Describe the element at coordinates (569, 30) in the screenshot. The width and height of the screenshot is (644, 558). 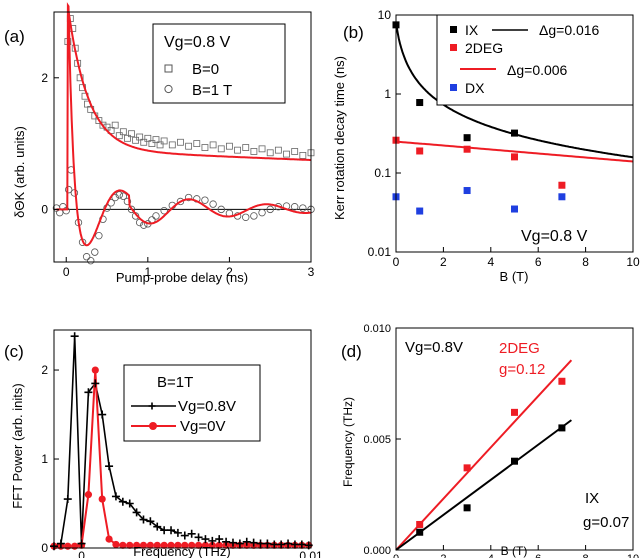
I see `panel-b-legend-fit-ix: Δg=0.016` at that location.